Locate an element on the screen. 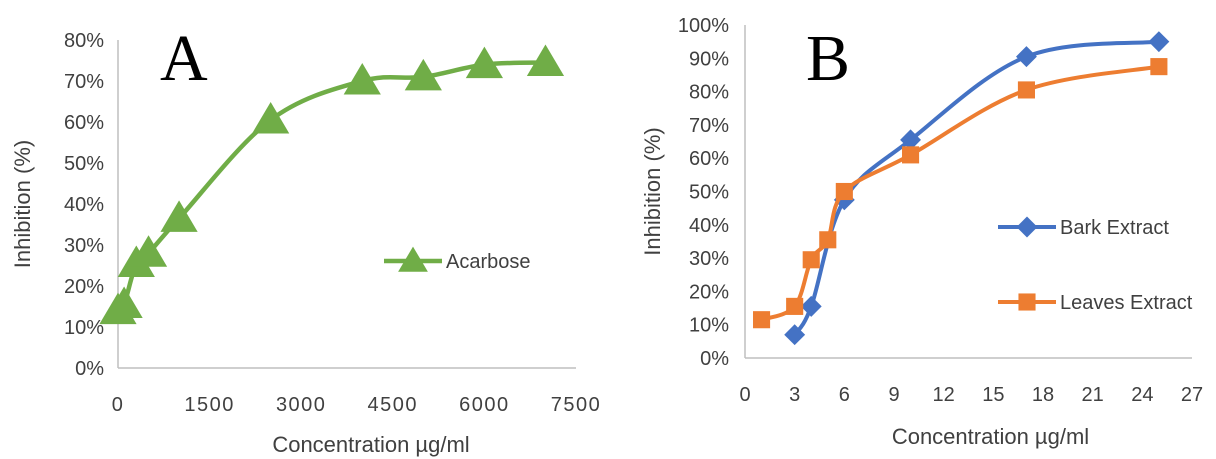 The image size is (1216, 459). panel-label-a: A is located at coordinates (184, 58).